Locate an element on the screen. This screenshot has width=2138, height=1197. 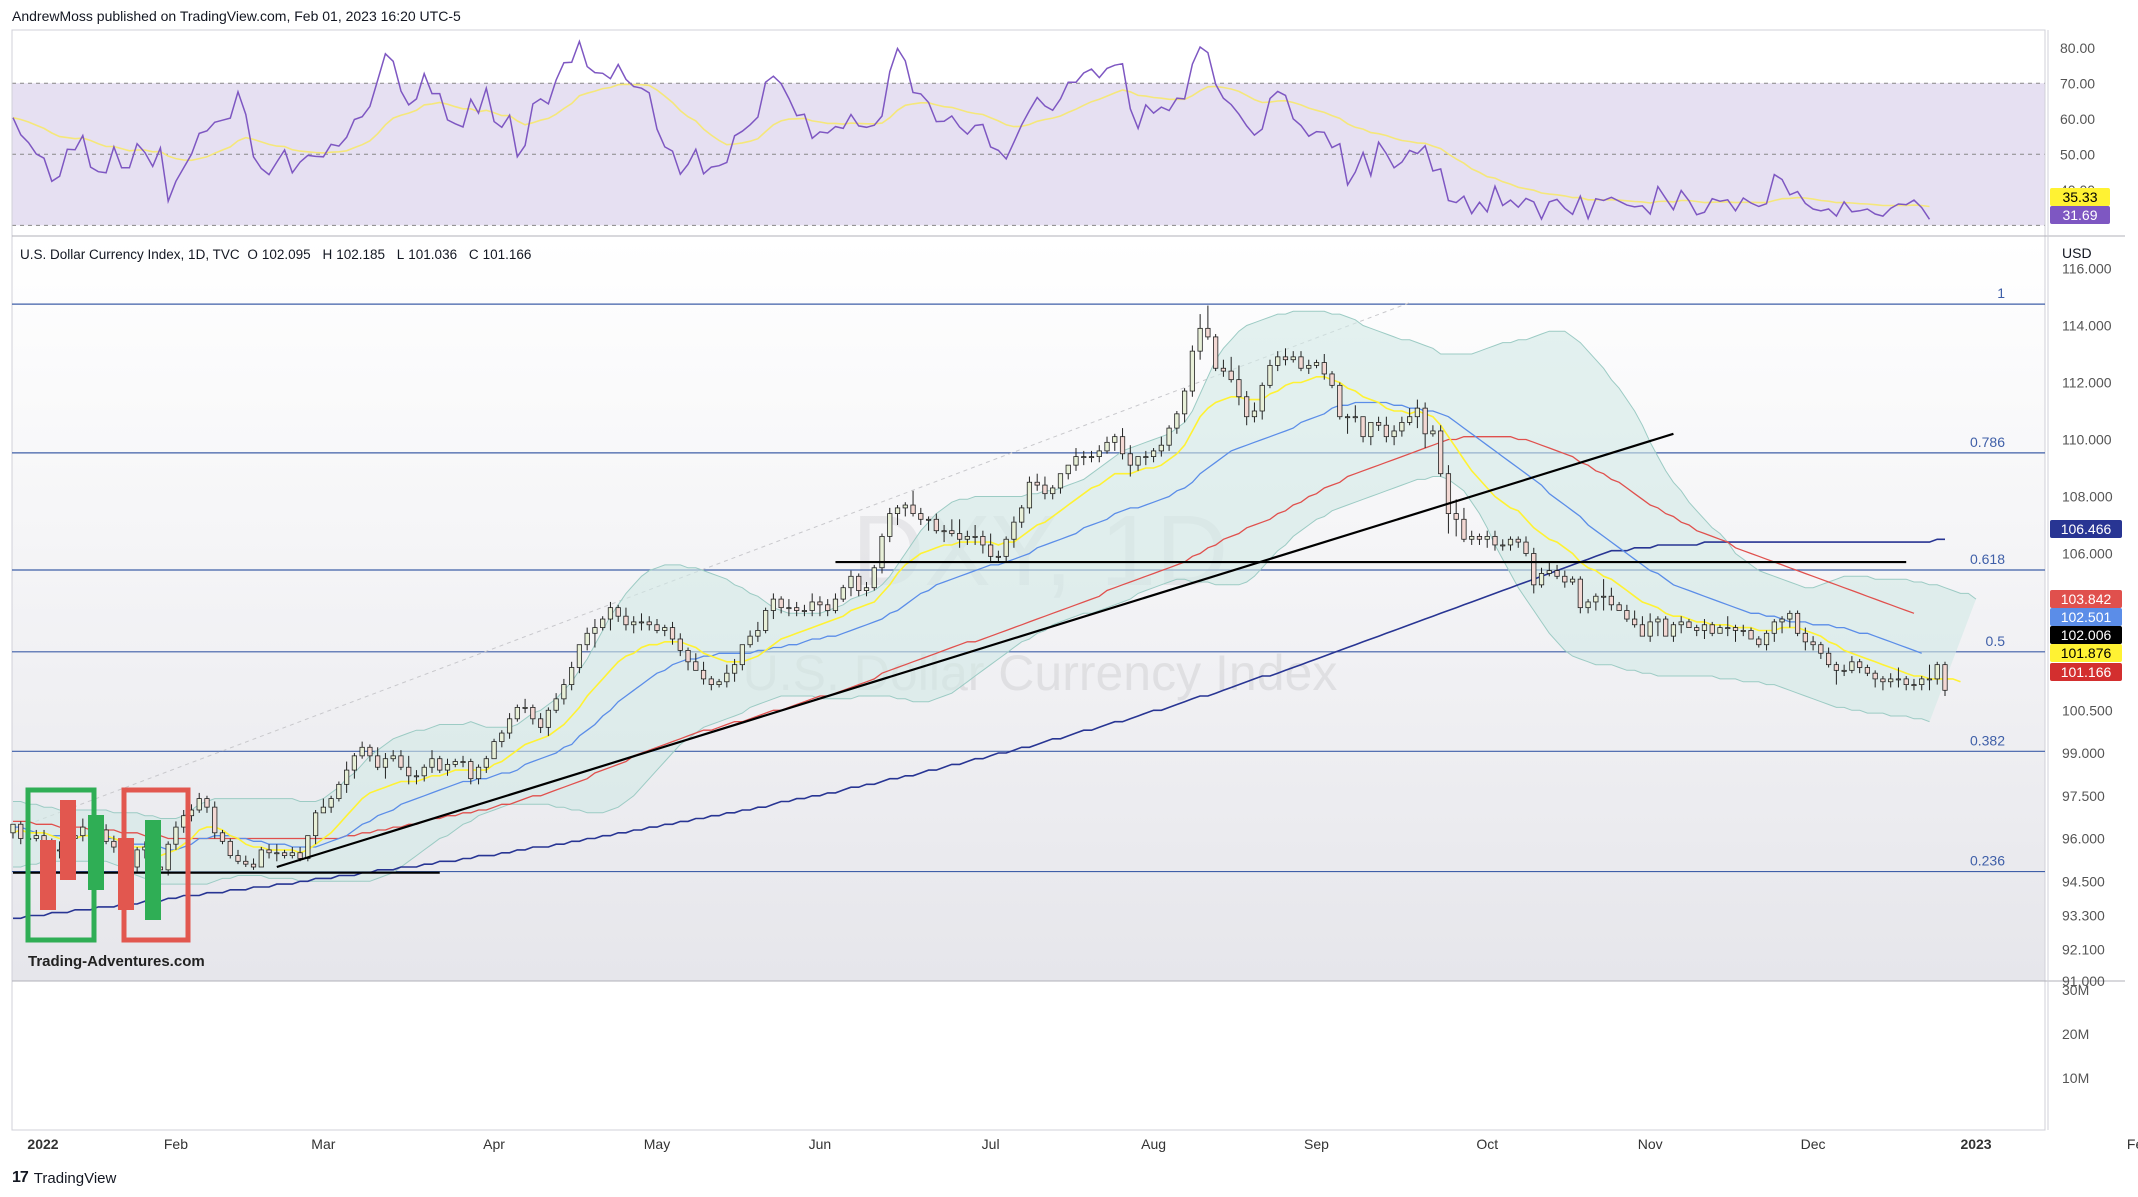
ohlc-low: L 101.036 is located at coordinates (427, 254).